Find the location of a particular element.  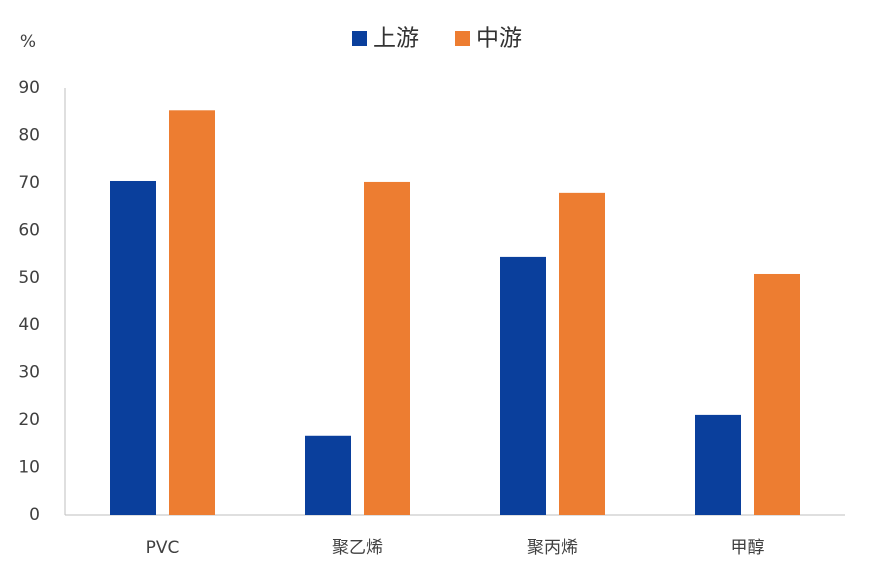

x-tick-label: 甲醇 is located at coordinates (748, 548).